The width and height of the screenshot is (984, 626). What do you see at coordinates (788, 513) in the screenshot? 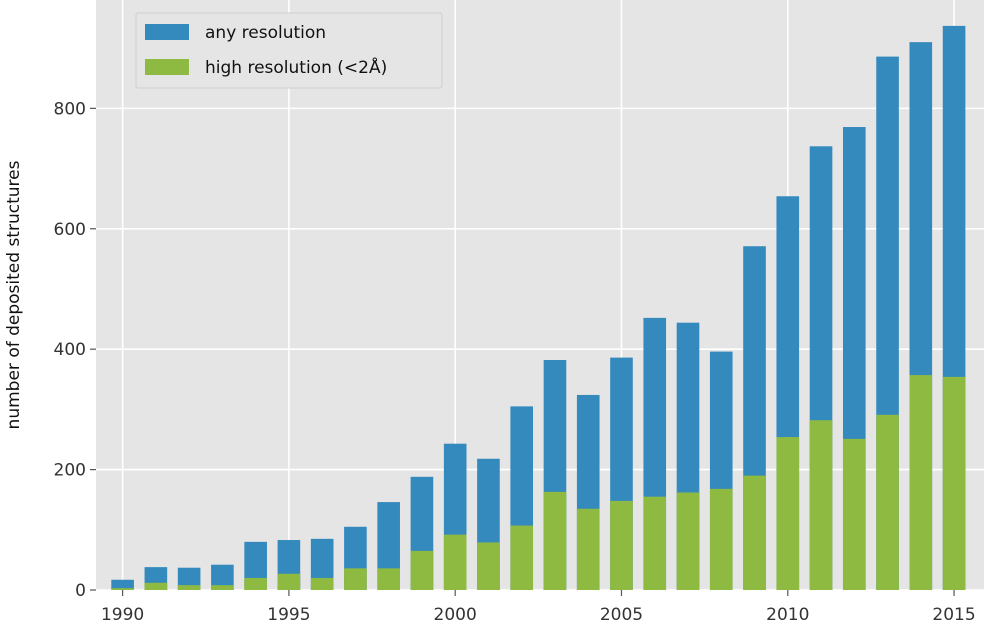
I see `bar-high-resolution-2-2010` at bounding box center [788, 513].